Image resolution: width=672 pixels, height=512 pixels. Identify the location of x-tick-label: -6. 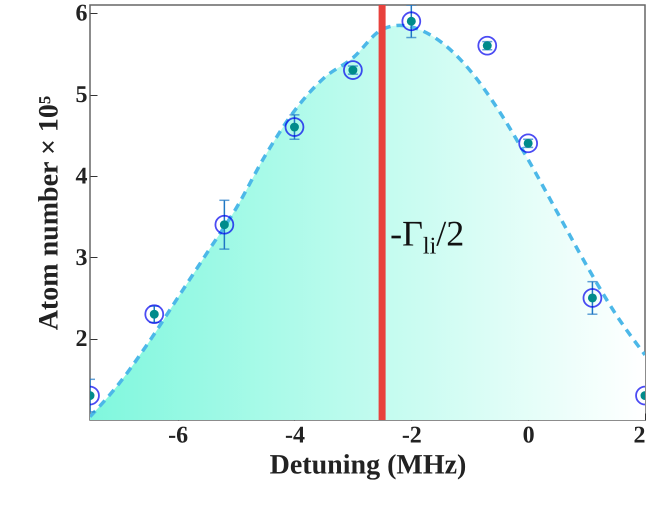
(178, 435).